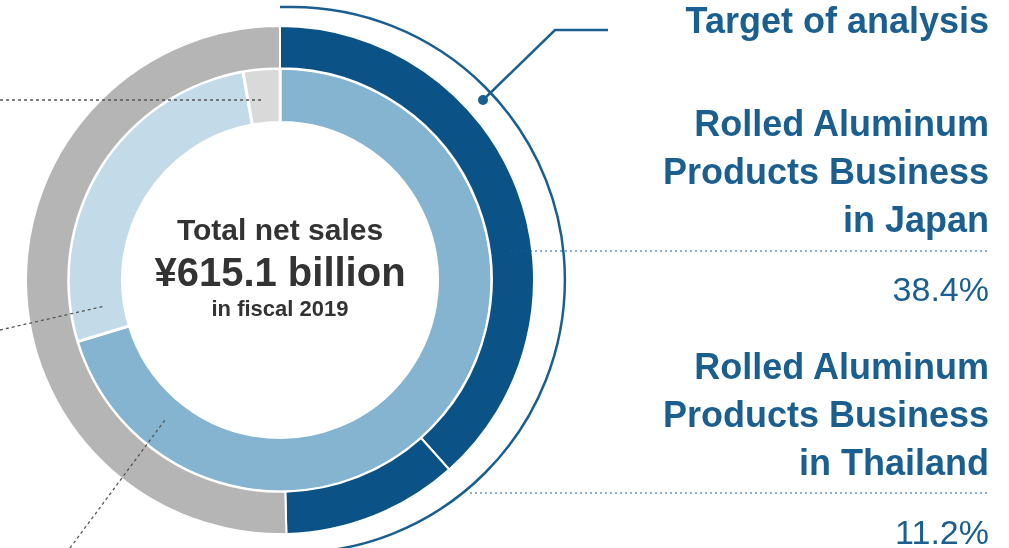  Describe the element at coordinates (940, 289) in the screenshot. I see `data-label: 38.4%` at that location.